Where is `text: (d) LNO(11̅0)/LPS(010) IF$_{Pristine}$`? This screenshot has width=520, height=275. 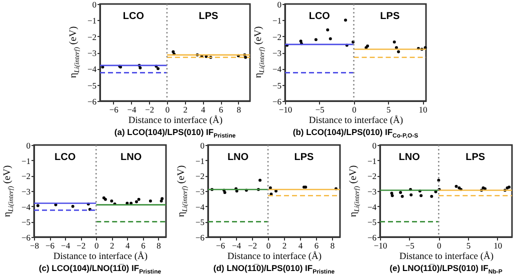
text: (d) LNO(11̅0)/LPS(010) IF$_{Pristine}$ is located at coordinates (274, 269).